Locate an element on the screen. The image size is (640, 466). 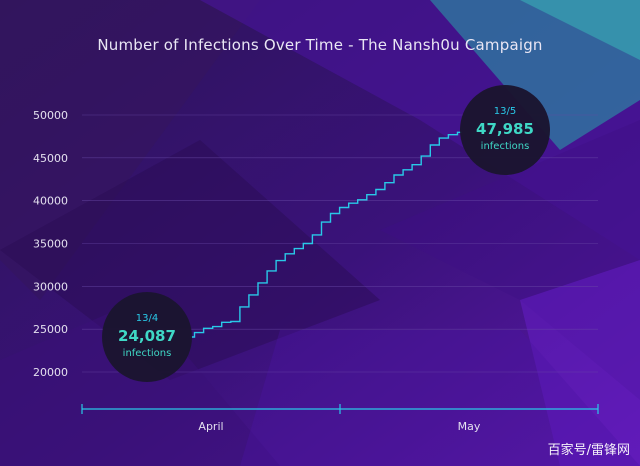
callout-end: 13/5 47,985 infections is located at coordinates (505, 130).